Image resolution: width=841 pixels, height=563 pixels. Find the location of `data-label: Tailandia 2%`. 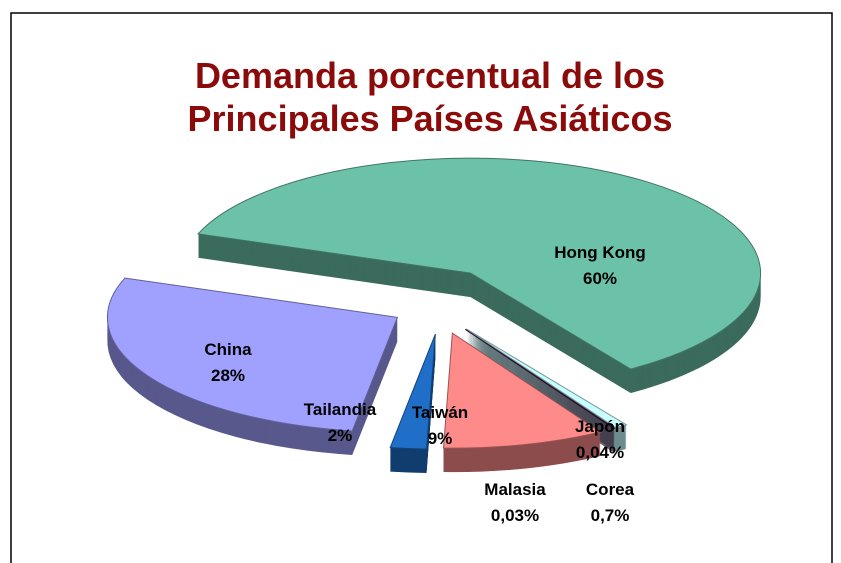

data-label: Tailandia 2% is located at coordinates (340, 422).